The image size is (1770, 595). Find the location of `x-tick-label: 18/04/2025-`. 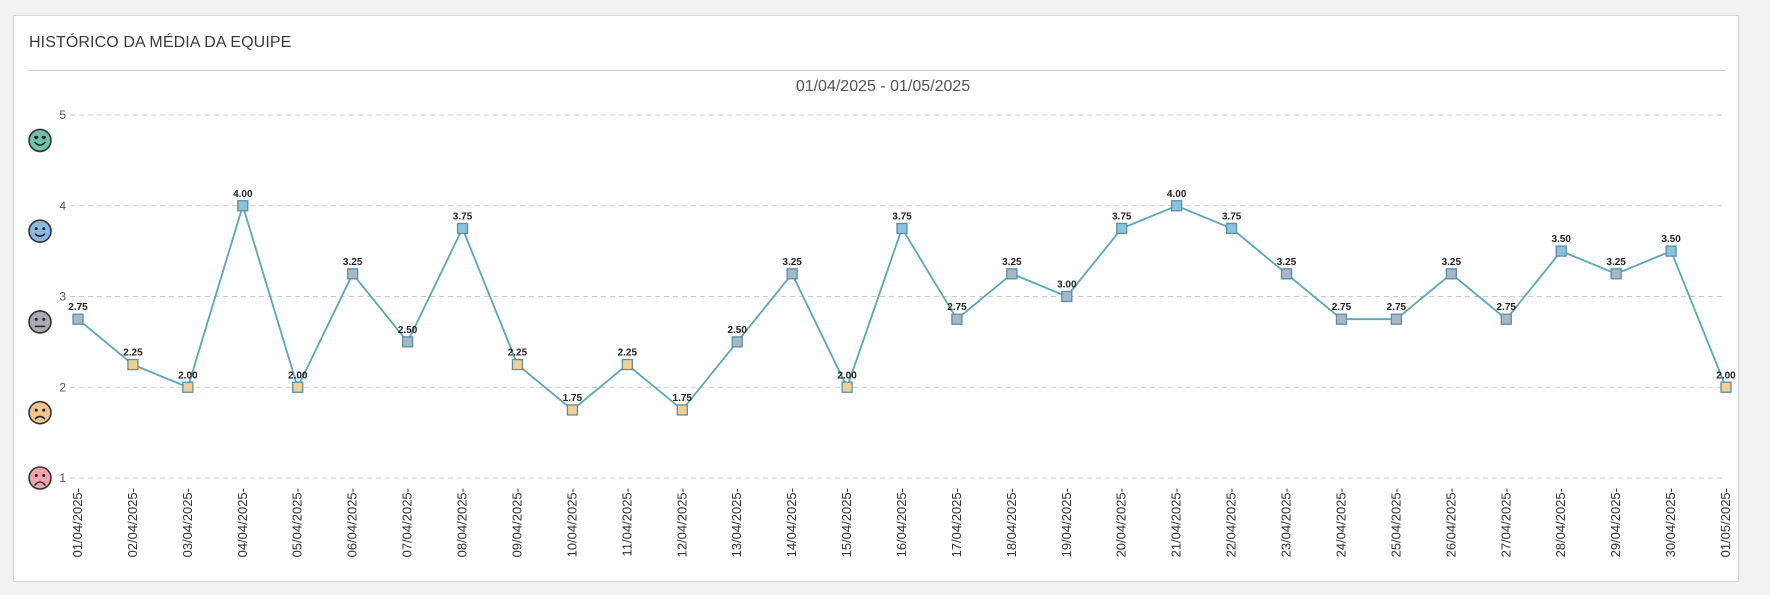

x-tick-label: 18/04/2025- is located at coordinates (1011, 522).